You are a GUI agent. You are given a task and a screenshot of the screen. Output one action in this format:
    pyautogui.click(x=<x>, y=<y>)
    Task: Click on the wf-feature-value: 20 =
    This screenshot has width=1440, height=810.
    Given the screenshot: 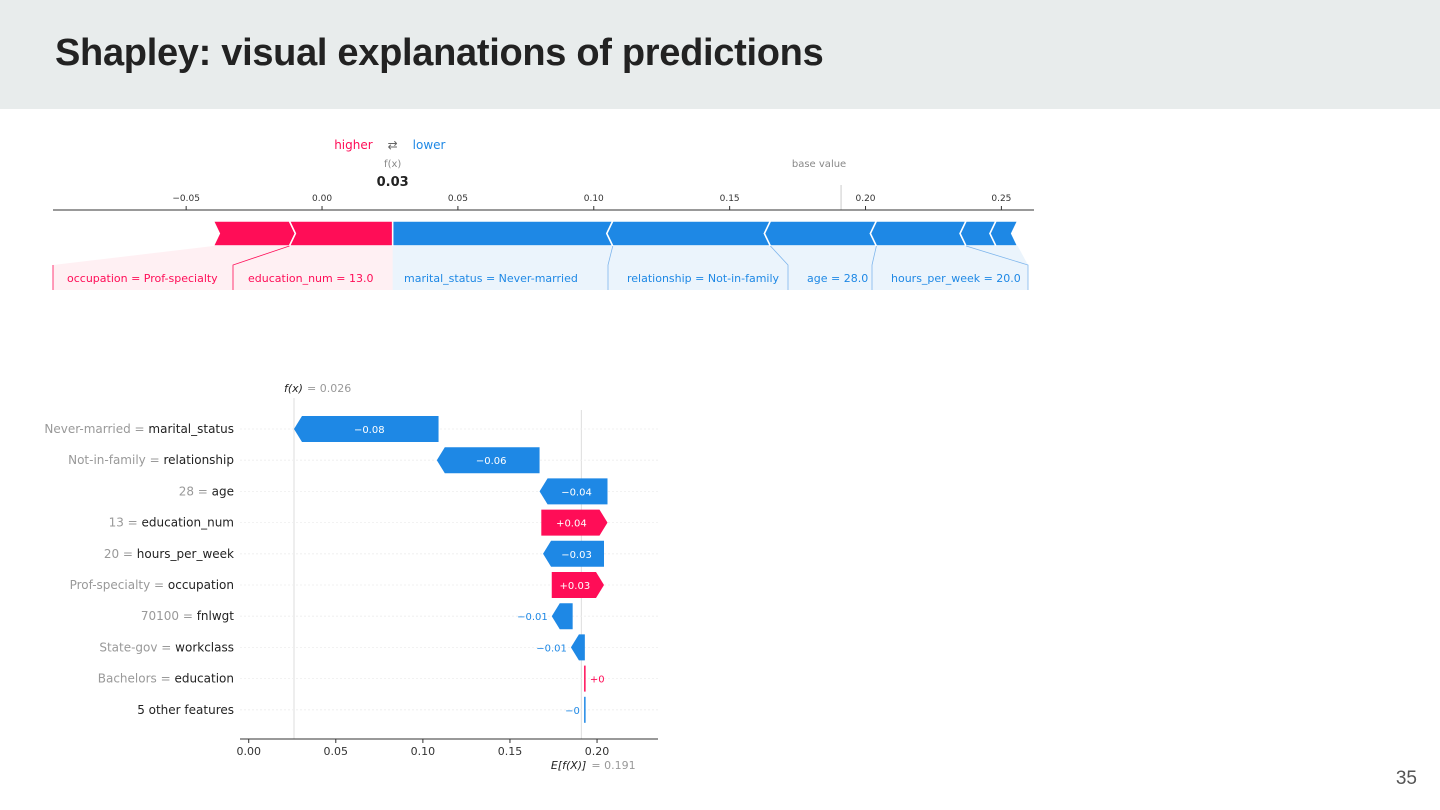 What is the action you would take?
    pyautogui.click(x=120, y=554)
    